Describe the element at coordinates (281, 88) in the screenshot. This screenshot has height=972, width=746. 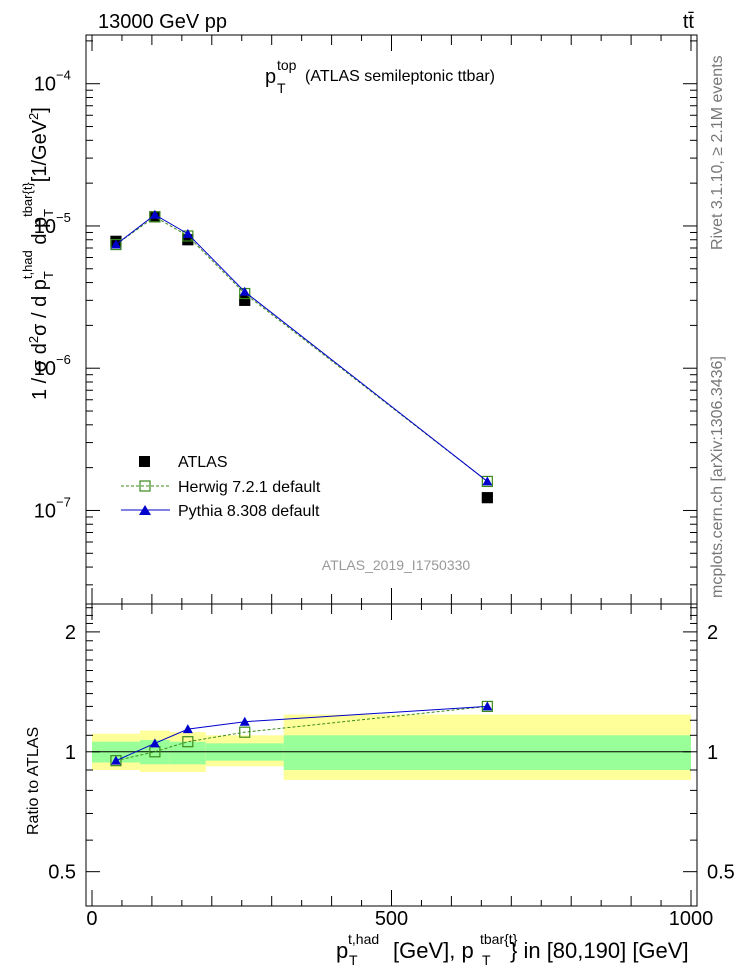
I see `title-sub: T` at that location.